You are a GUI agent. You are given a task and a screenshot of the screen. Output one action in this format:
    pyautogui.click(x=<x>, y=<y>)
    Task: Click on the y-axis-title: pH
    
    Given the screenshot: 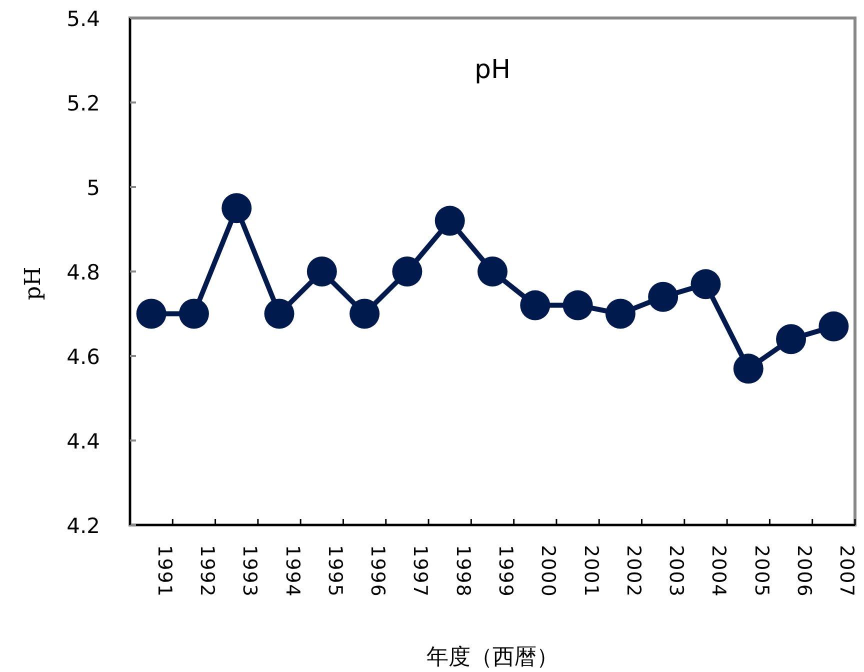 What is the action you would take?
    pyautogui.click(x=33, y=283)
    